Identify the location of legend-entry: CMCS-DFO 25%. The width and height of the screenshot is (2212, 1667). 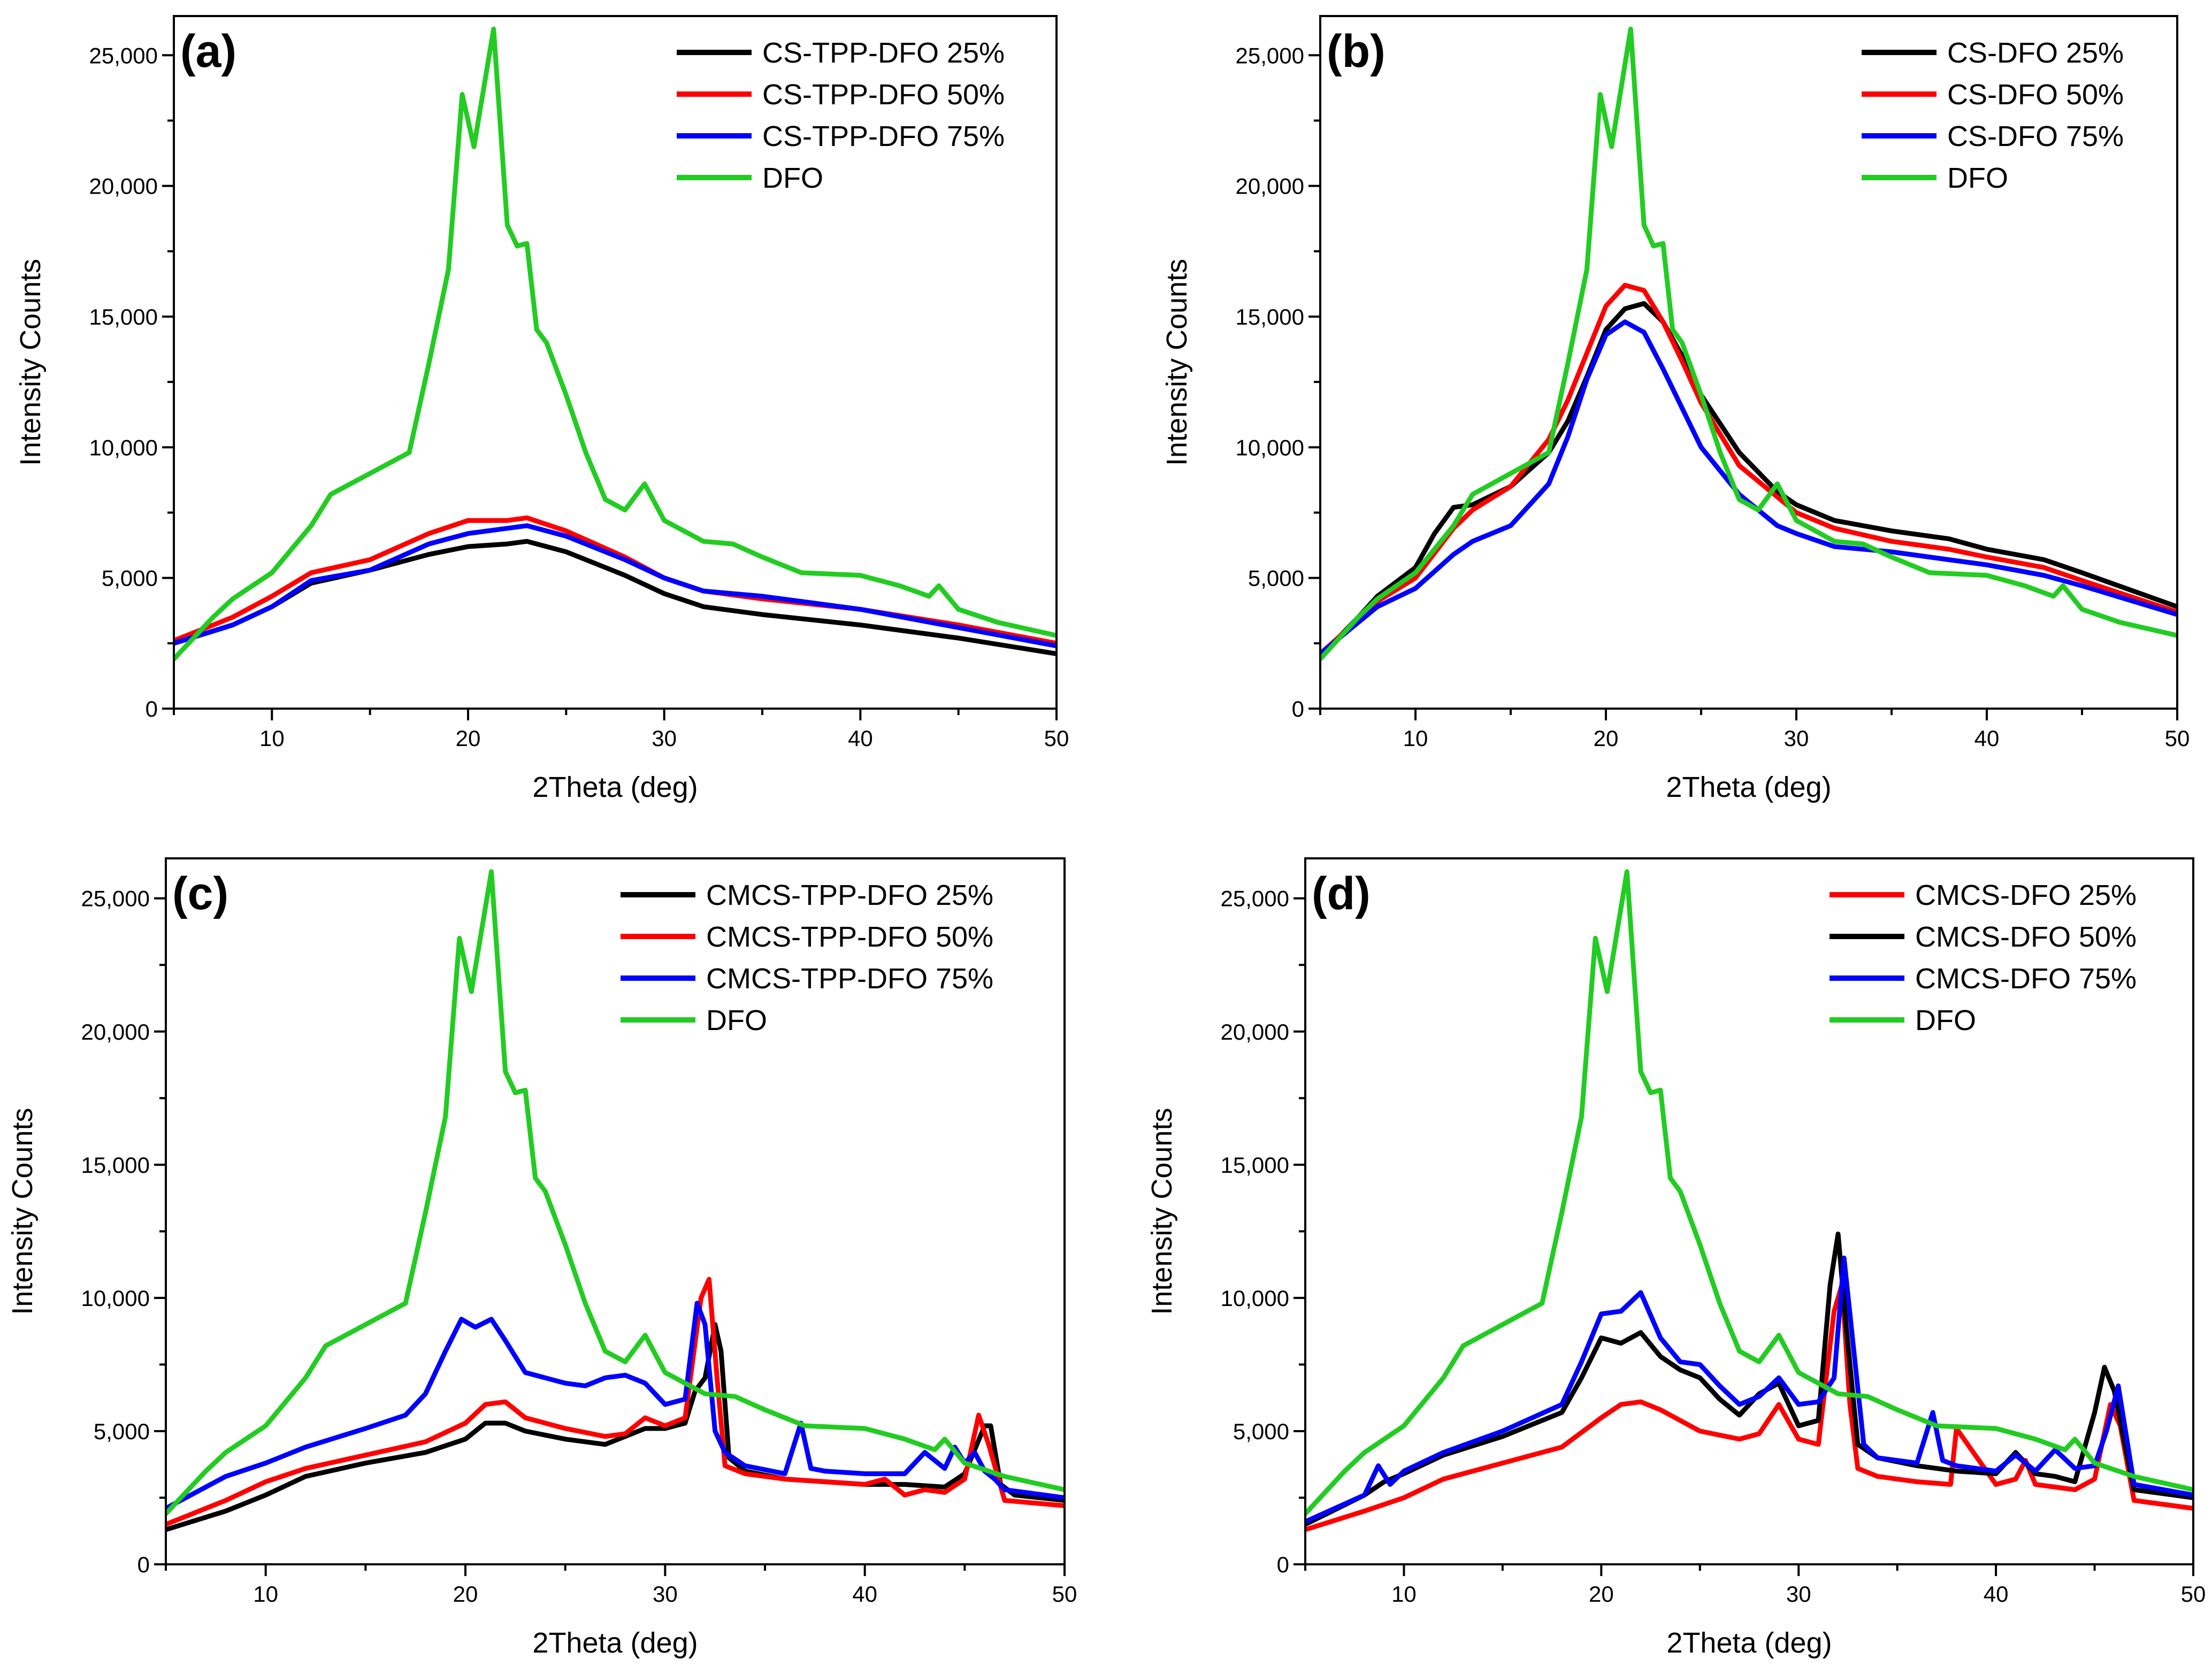
(1984, 895).